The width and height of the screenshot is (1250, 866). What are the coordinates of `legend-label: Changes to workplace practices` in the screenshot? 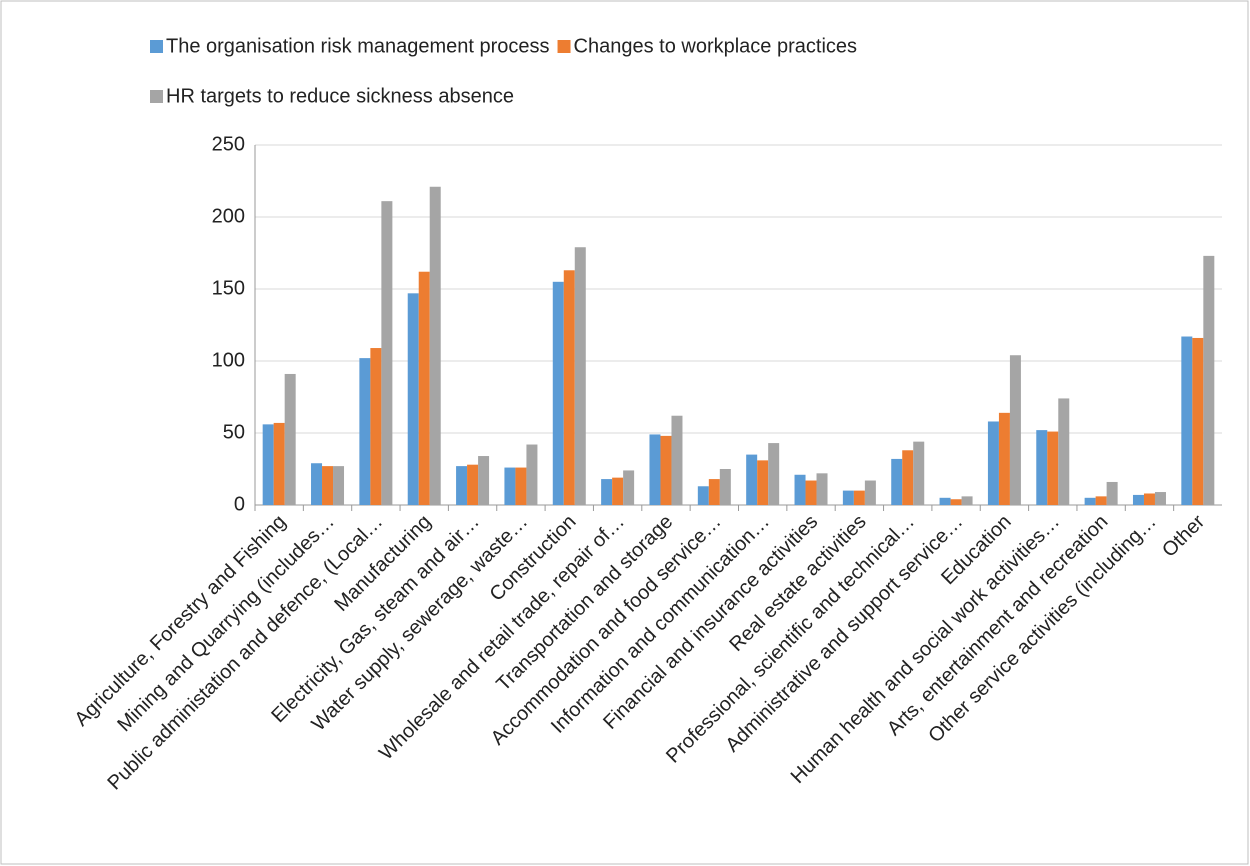 It's located at (715, 46).